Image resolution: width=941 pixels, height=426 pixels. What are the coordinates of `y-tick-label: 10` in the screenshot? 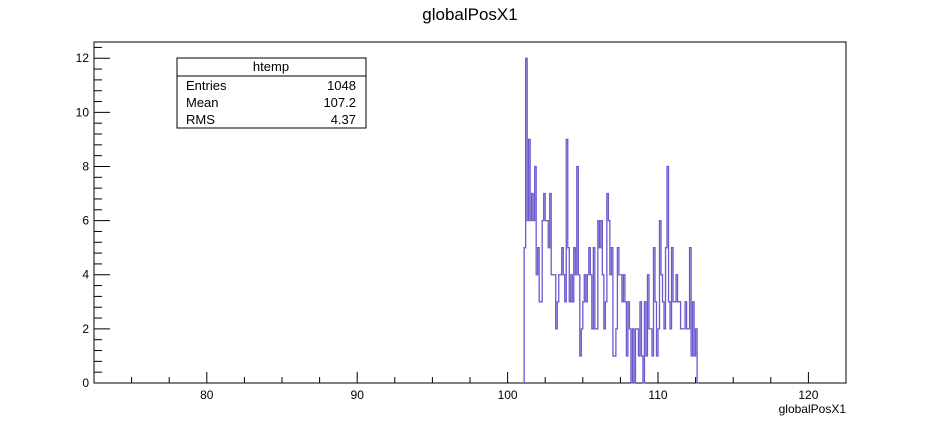 It's located at (83, 112).